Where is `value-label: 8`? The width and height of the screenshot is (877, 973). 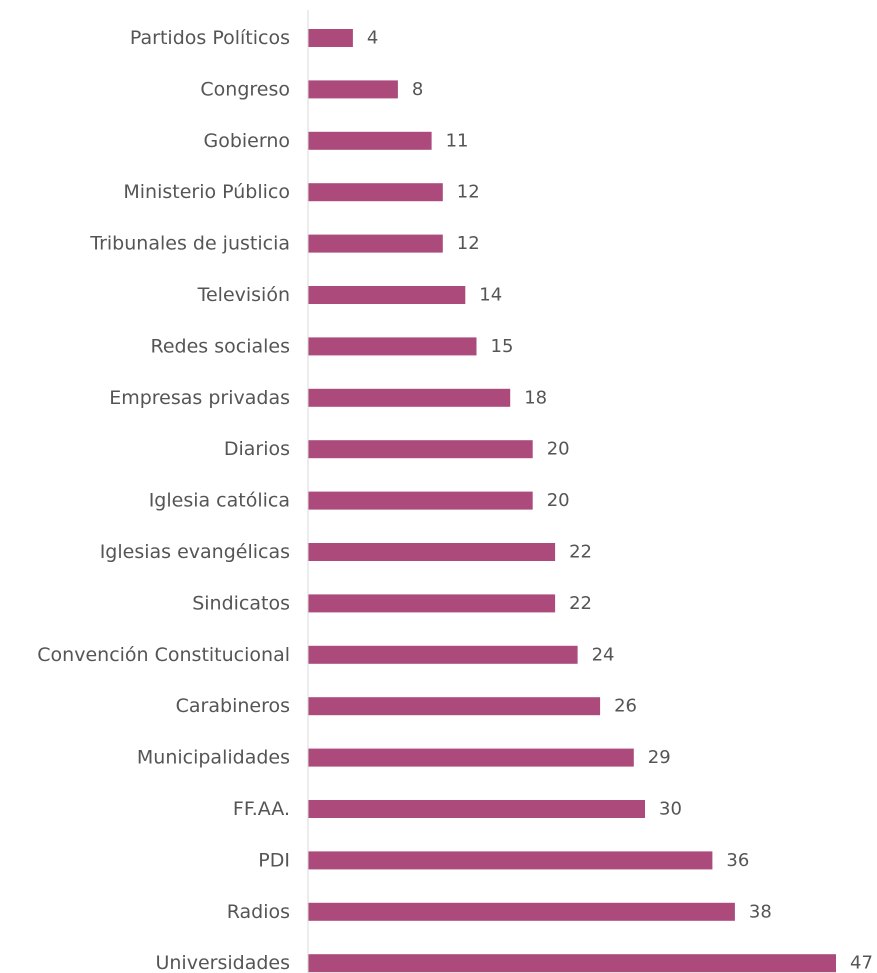
value-label: 8 is located at coordinates (417, 89).